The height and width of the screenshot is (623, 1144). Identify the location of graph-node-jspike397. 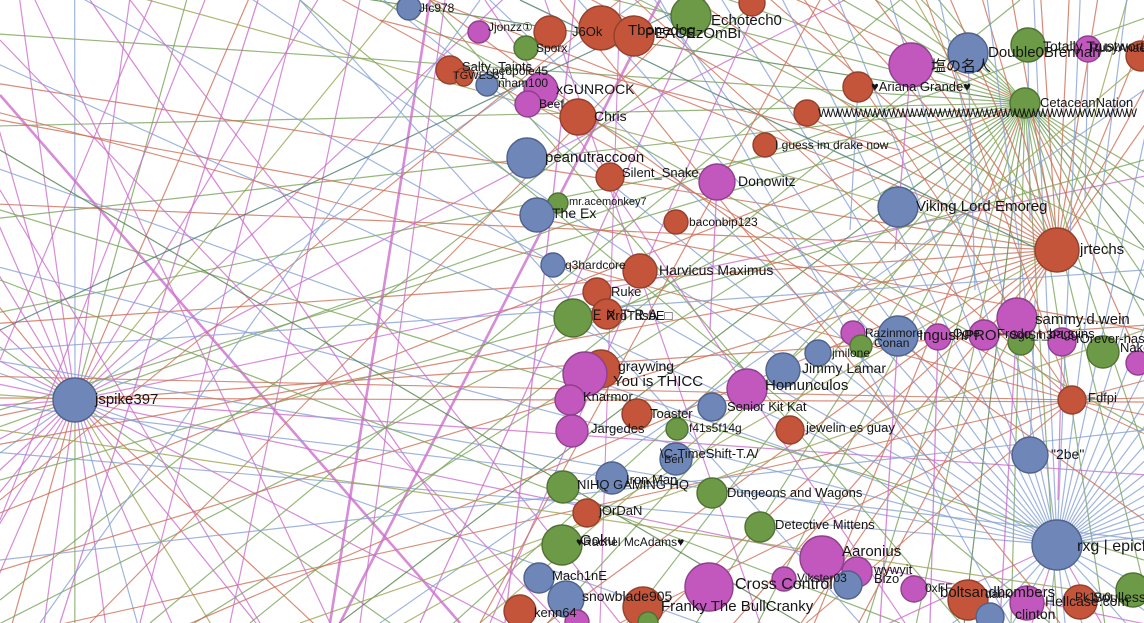
(75, 400).